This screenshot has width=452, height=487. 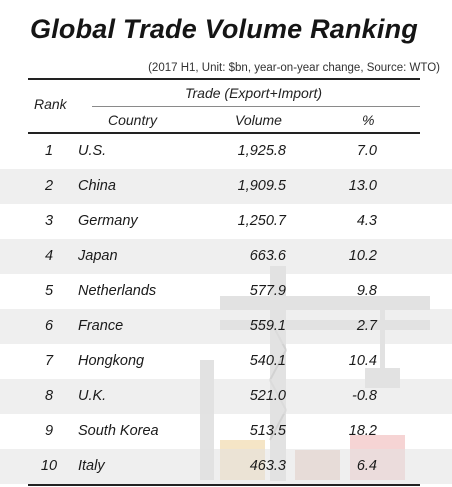 I want to click on country-cell: Italy, so click(x=91, y=466).